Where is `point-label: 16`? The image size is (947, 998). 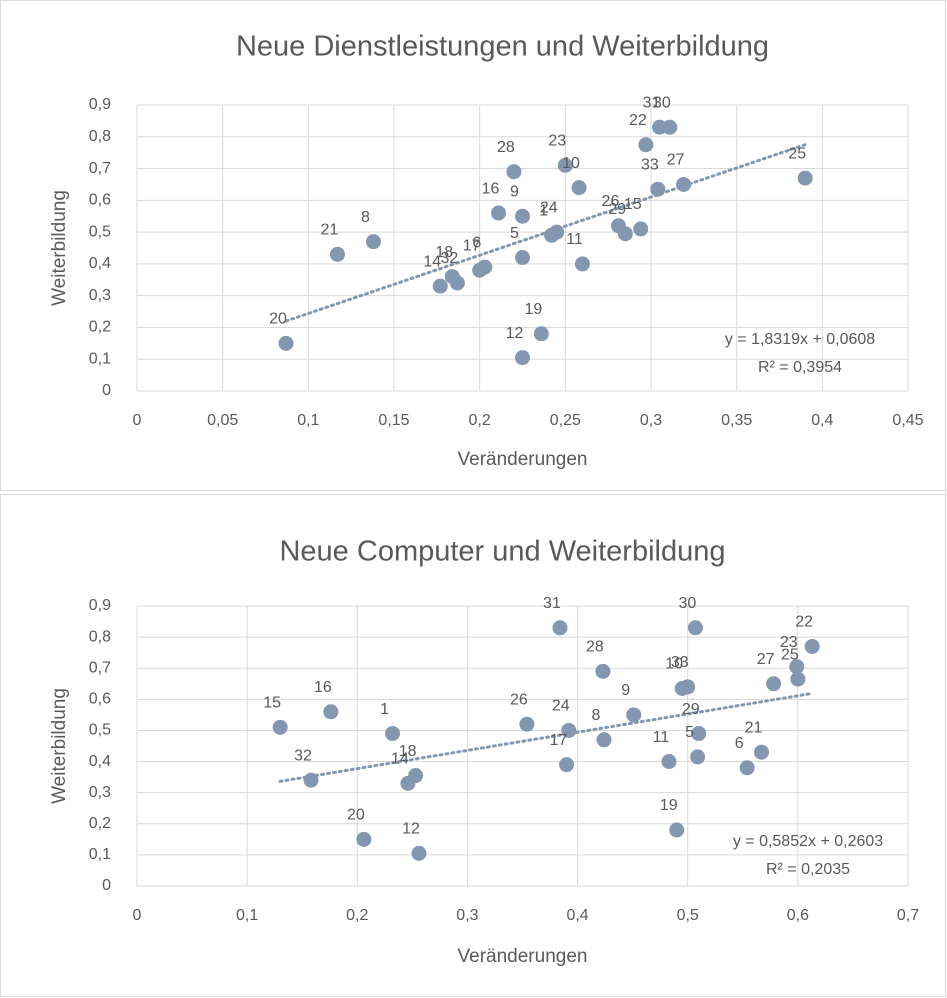 point-label: 16 is located at coordinates (491, 188).